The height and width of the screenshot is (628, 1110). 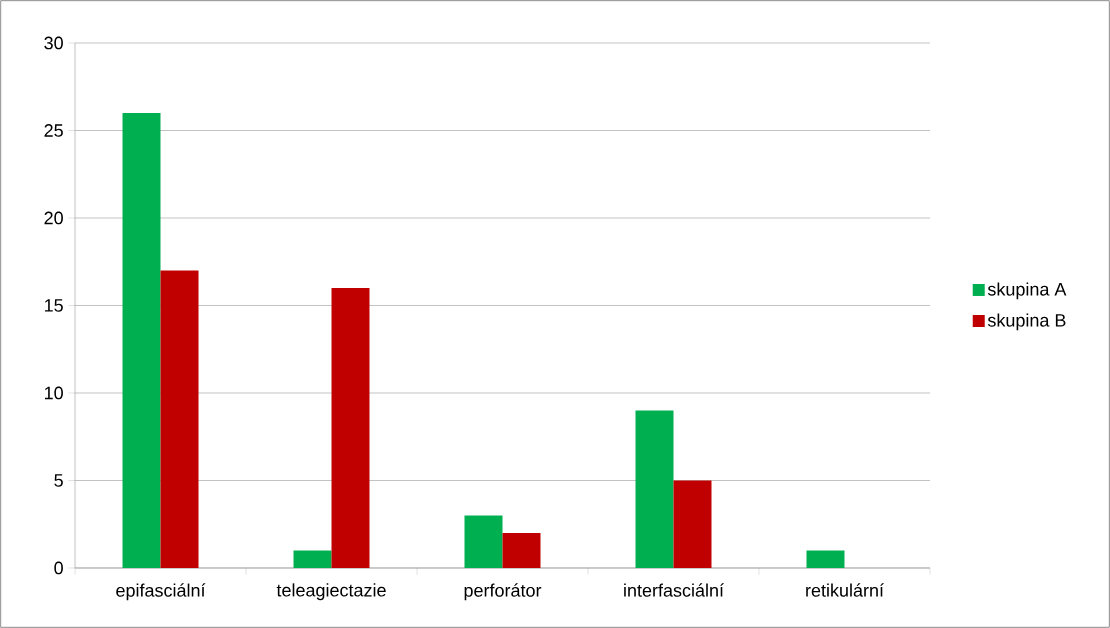 What do you see at coordinates (1027, 291) in the screenshot?
I see `legend-label: skupina A` at bounding box center [1027, 291].